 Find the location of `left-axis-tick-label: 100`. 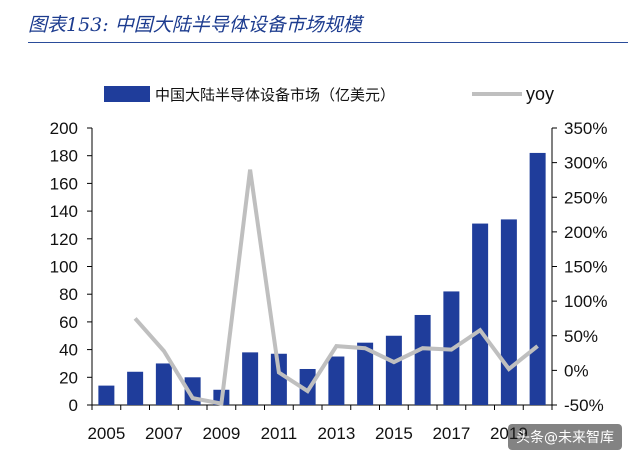

left-axis-tick-label: 100 is located at coordinates (64, 267).